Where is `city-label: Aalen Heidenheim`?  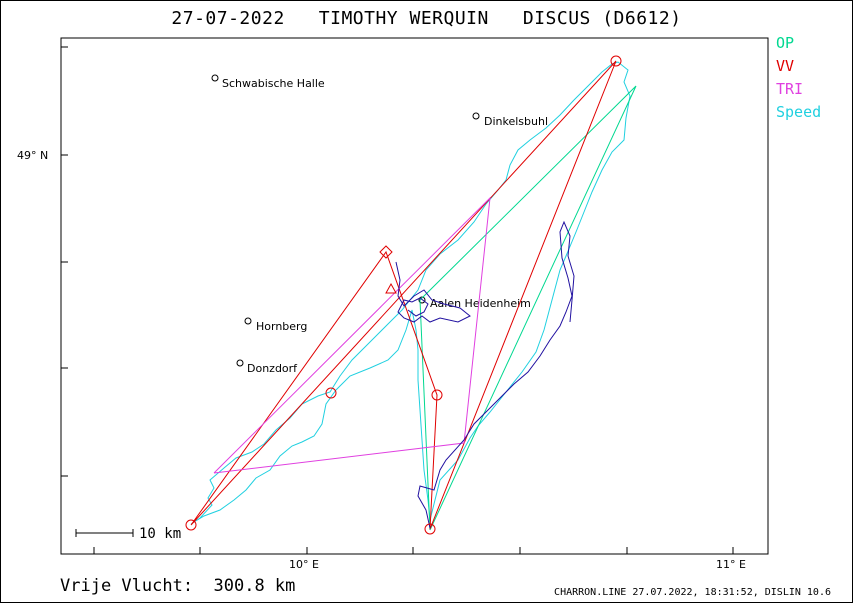 city-label: Aalen Heidenheim is located at coordinates (480, 303).